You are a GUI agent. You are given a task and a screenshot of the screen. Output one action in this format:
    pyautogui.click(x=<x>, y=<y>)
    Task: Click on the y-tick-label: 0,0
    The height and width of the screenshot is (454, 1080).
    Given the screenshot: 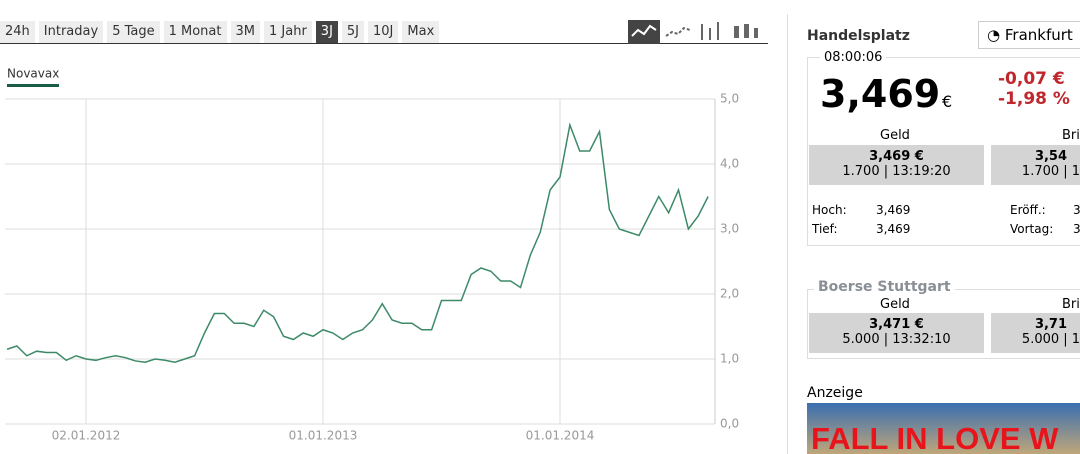 What is the action you would take?
    pyautogui.click(x=729, y=424)
    